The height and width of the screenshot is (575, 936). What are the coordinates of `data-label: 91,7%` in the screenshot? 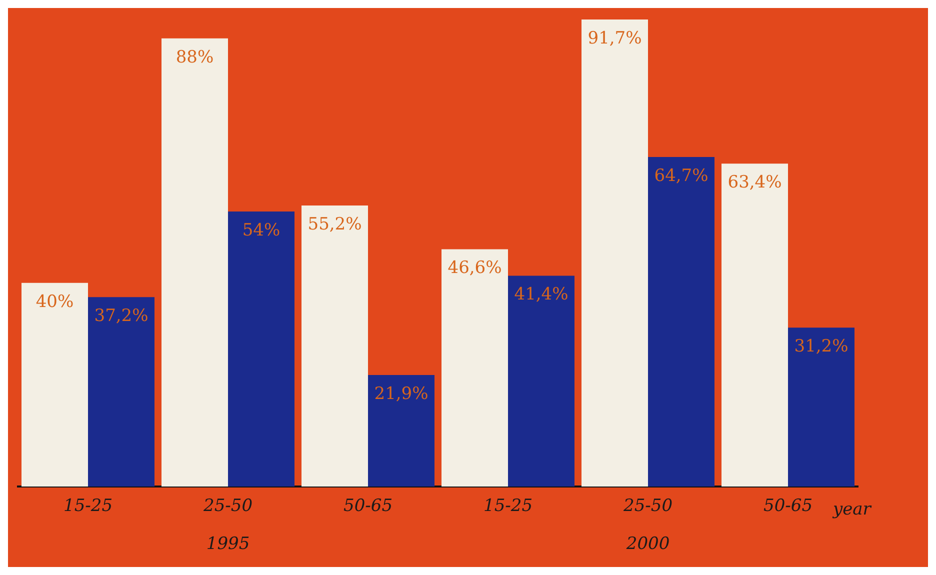 It's located at (615, 38).